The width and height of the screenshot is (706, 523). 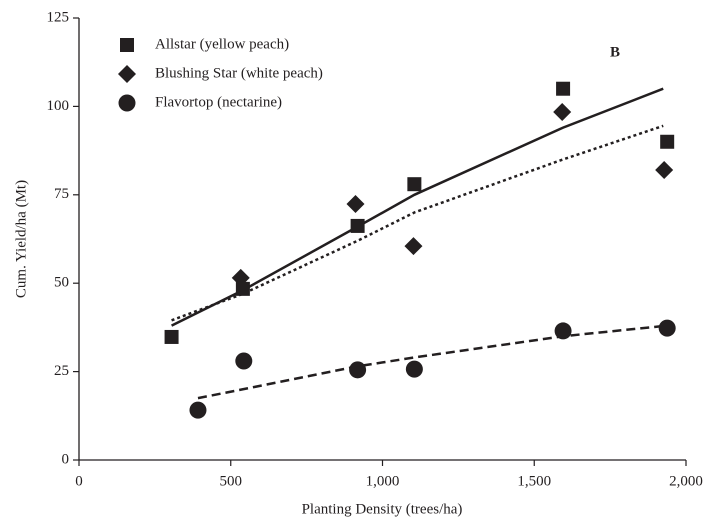 What do you see at coordinates (231, 481) in the screenshot?
I see `x-tick-label: 500` at bounding box center [231, 481].